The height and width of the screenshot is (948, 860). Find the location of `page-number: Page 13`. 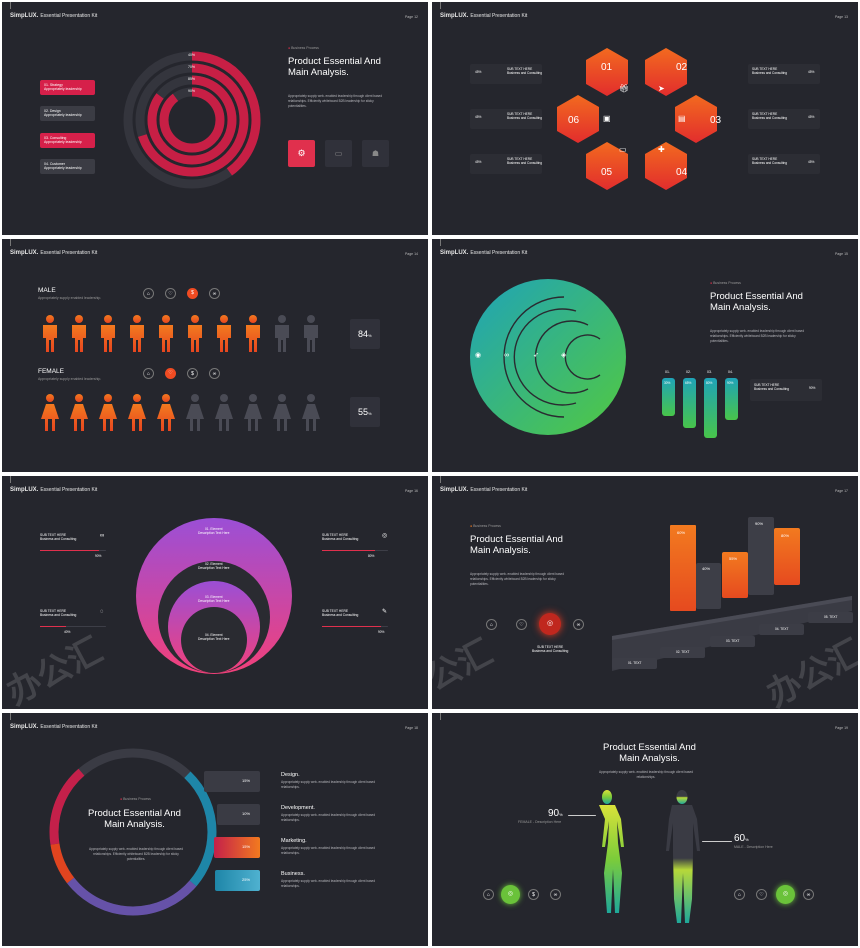

page-number: Page 13 is located at coordinates (841, 17).